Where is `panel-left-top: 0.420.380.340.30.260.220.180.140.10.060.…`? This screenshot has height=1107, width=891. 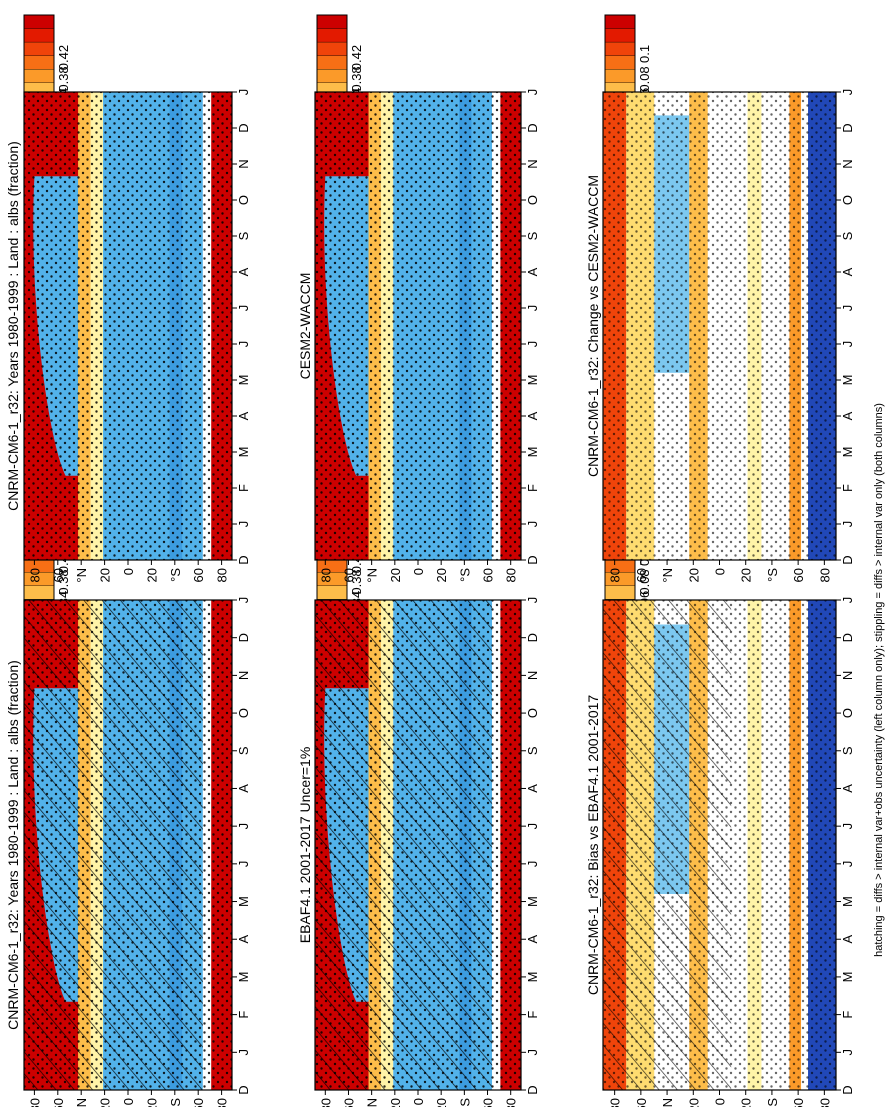 panel-left-top: 0.420.380.340.30.260.220.180.140.10.060.… is located at coordinates (128, 812).